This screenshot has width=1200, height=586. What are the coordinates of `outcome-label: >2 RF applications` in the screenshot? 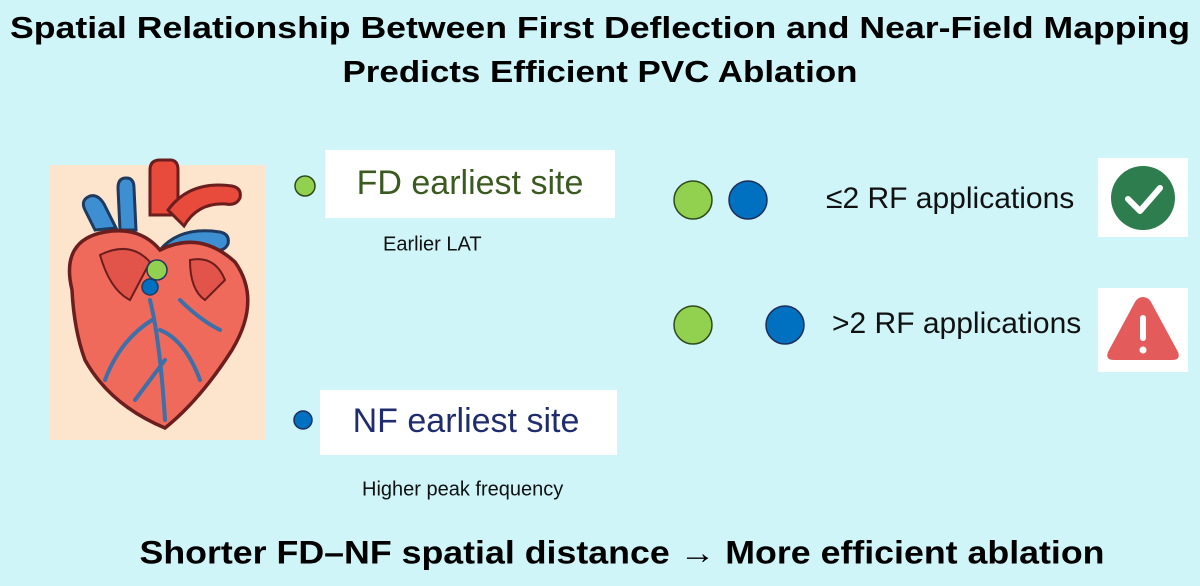 It's located at (956, 323).